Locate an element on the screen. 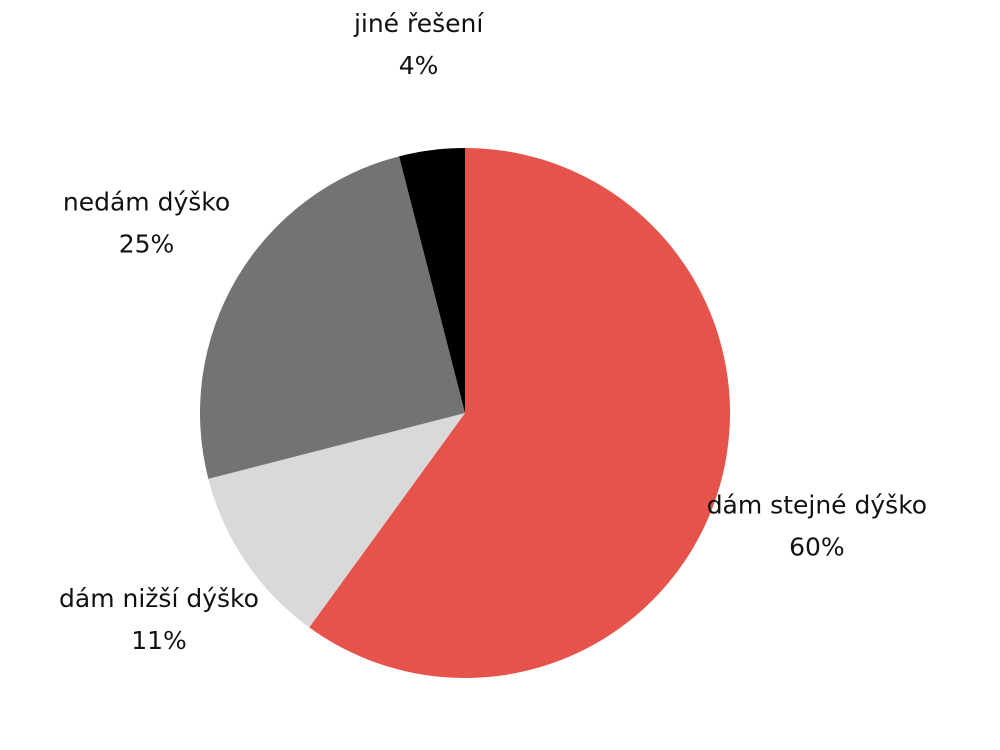 The image size is (1000, 750). slice-value-label: 60% is located at coordinates (817, 546).